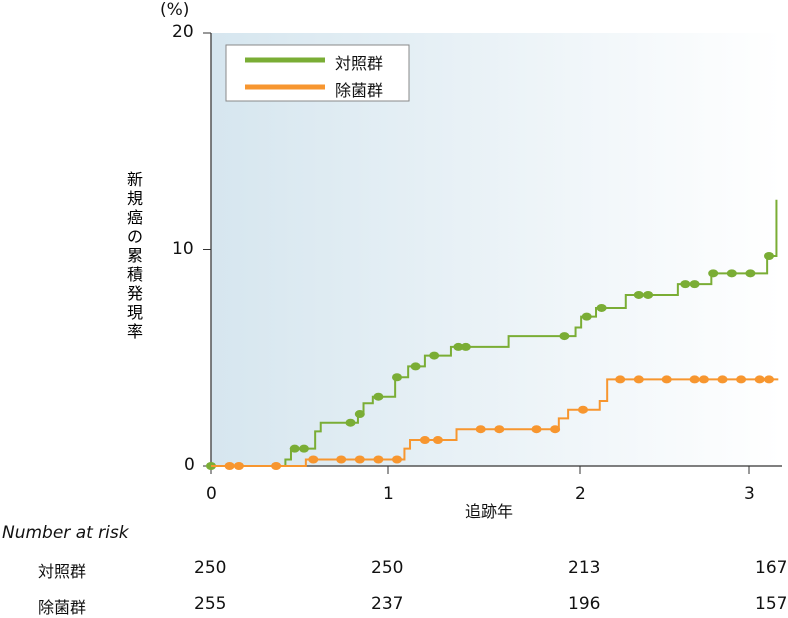 The width and height of the screenshot is (788, 618). What do you see at coordinates (580, 494) in the screenshot?
I see `x-tick-label: 2` at bounding box center [580, 494].